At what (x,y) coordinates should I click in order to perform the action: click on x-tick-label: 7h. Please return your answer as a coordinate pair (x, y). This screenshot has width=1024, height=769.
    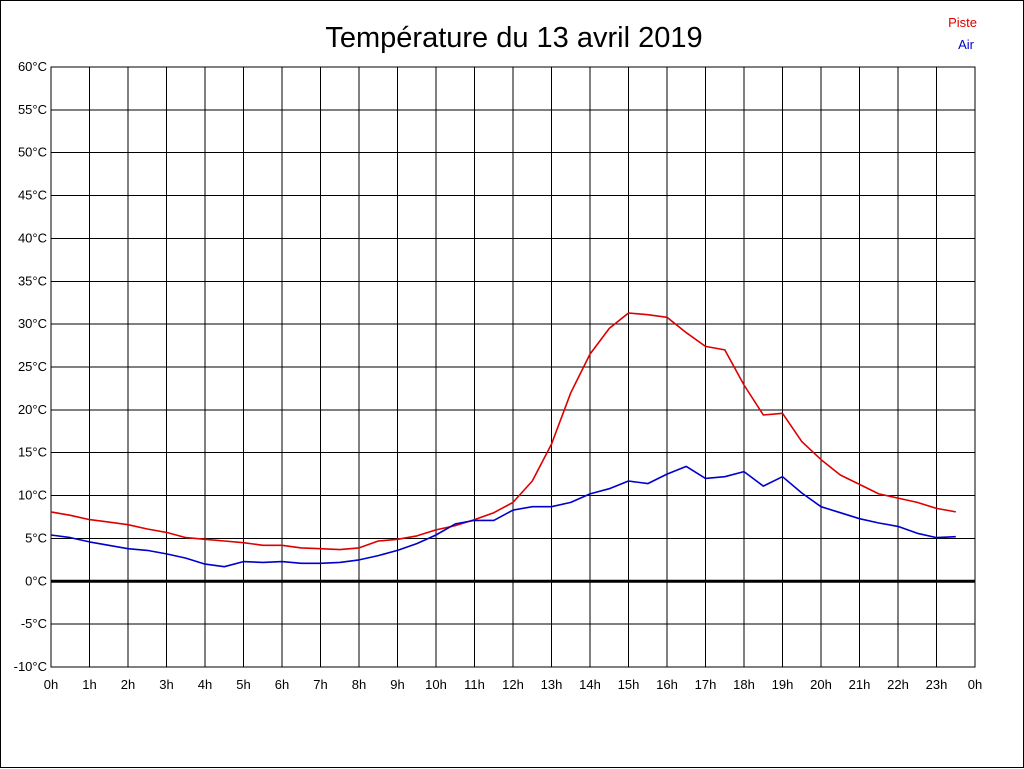
    Looking at the image, I should click on (320, 684).